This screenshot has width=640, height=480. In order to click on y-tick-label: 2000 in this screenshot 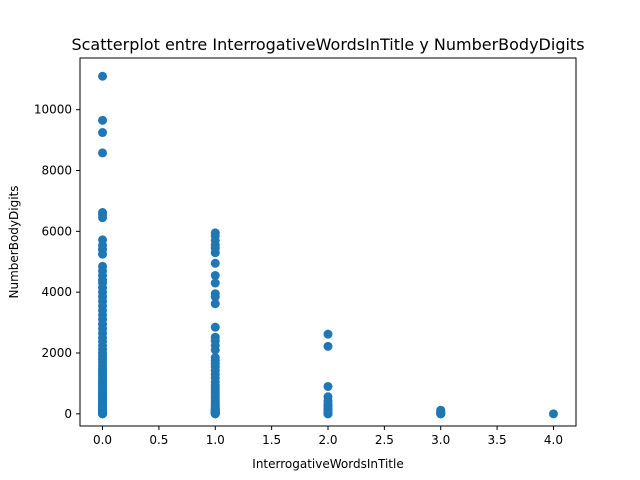, I will do `click(56, 353)`.